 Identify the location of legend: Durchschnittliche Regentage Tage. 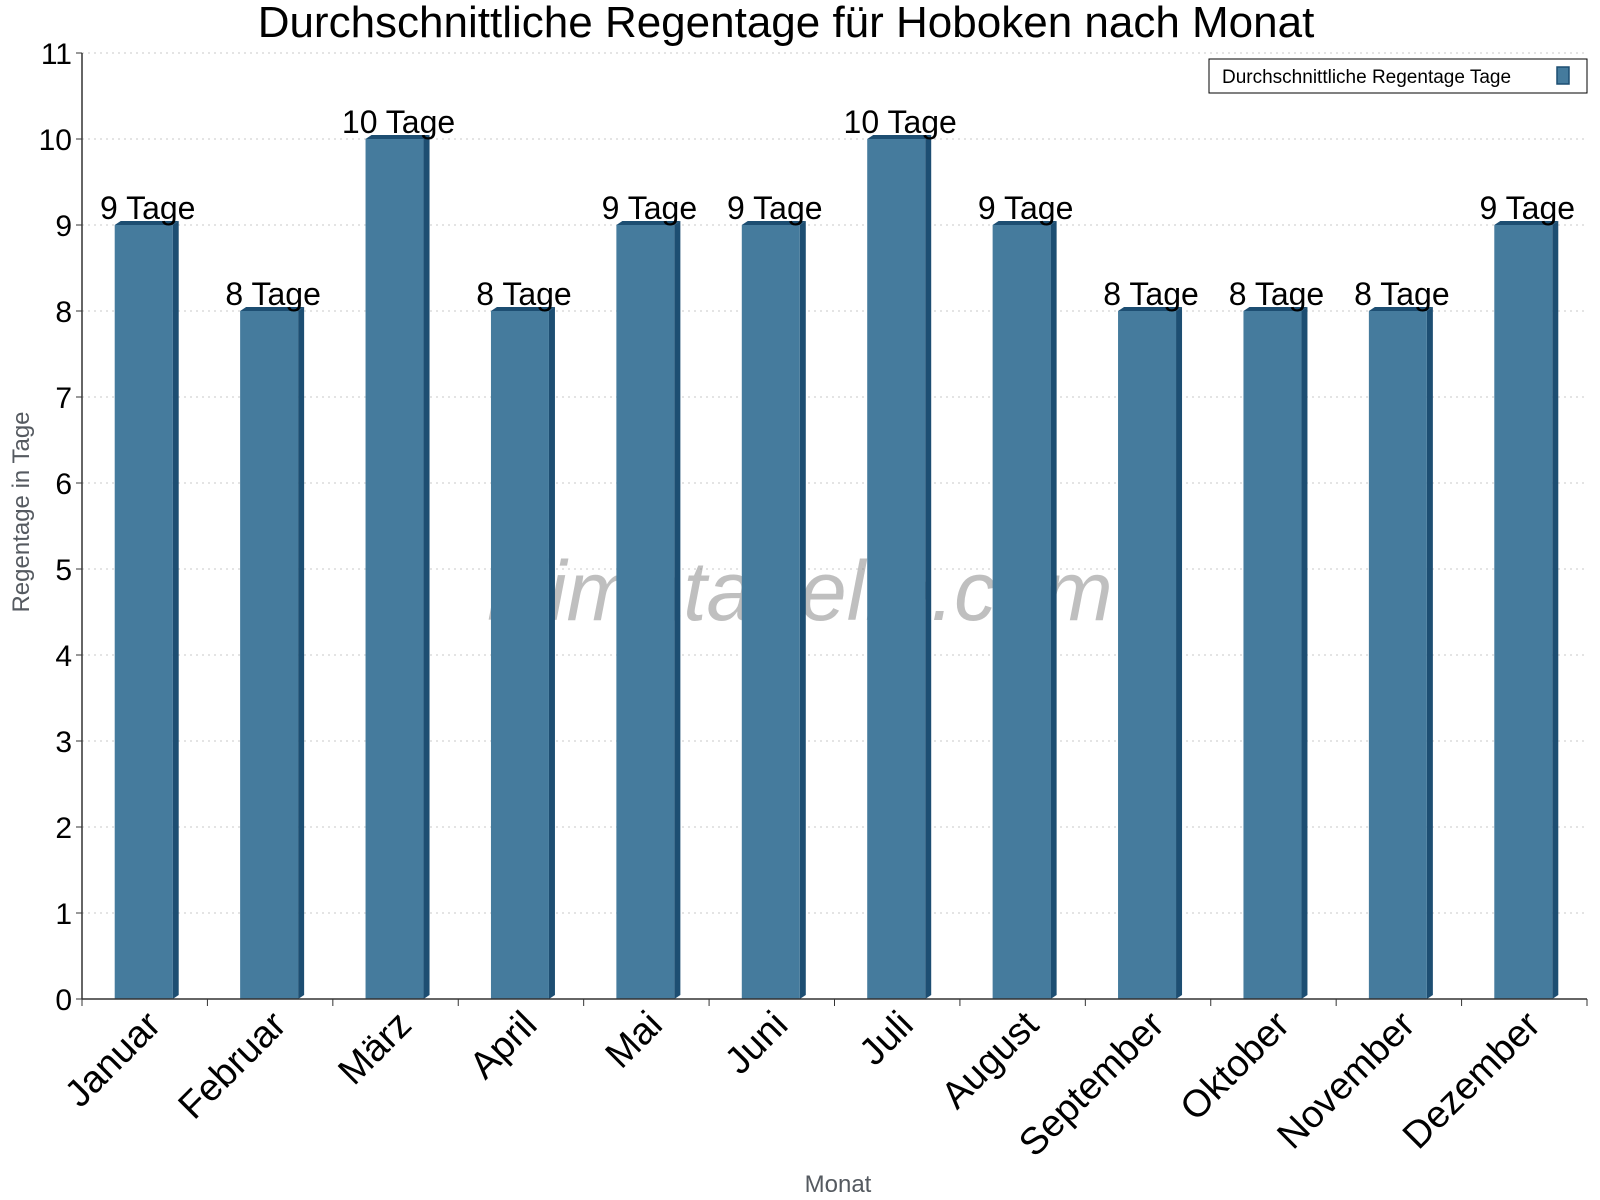
(1398, 76).